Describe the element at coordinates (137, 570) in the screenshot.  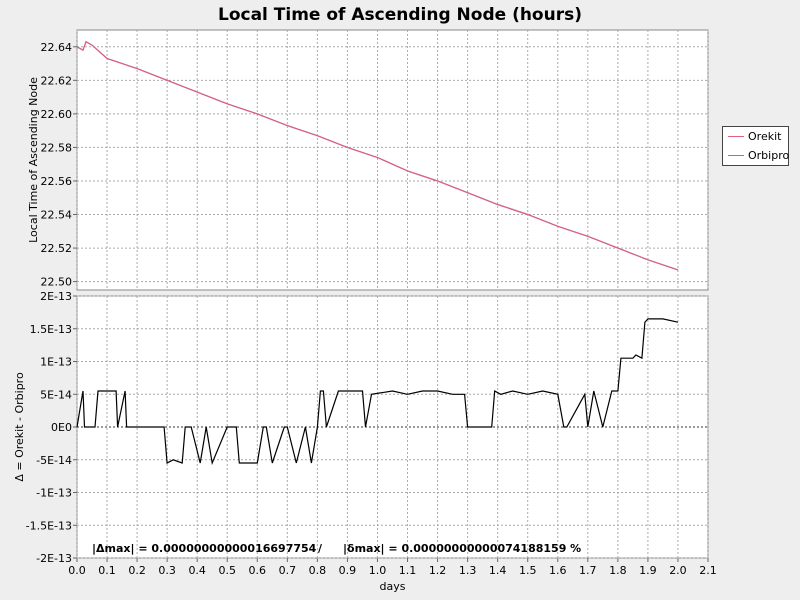
I see `x-tick-label: 0.2` at that location.